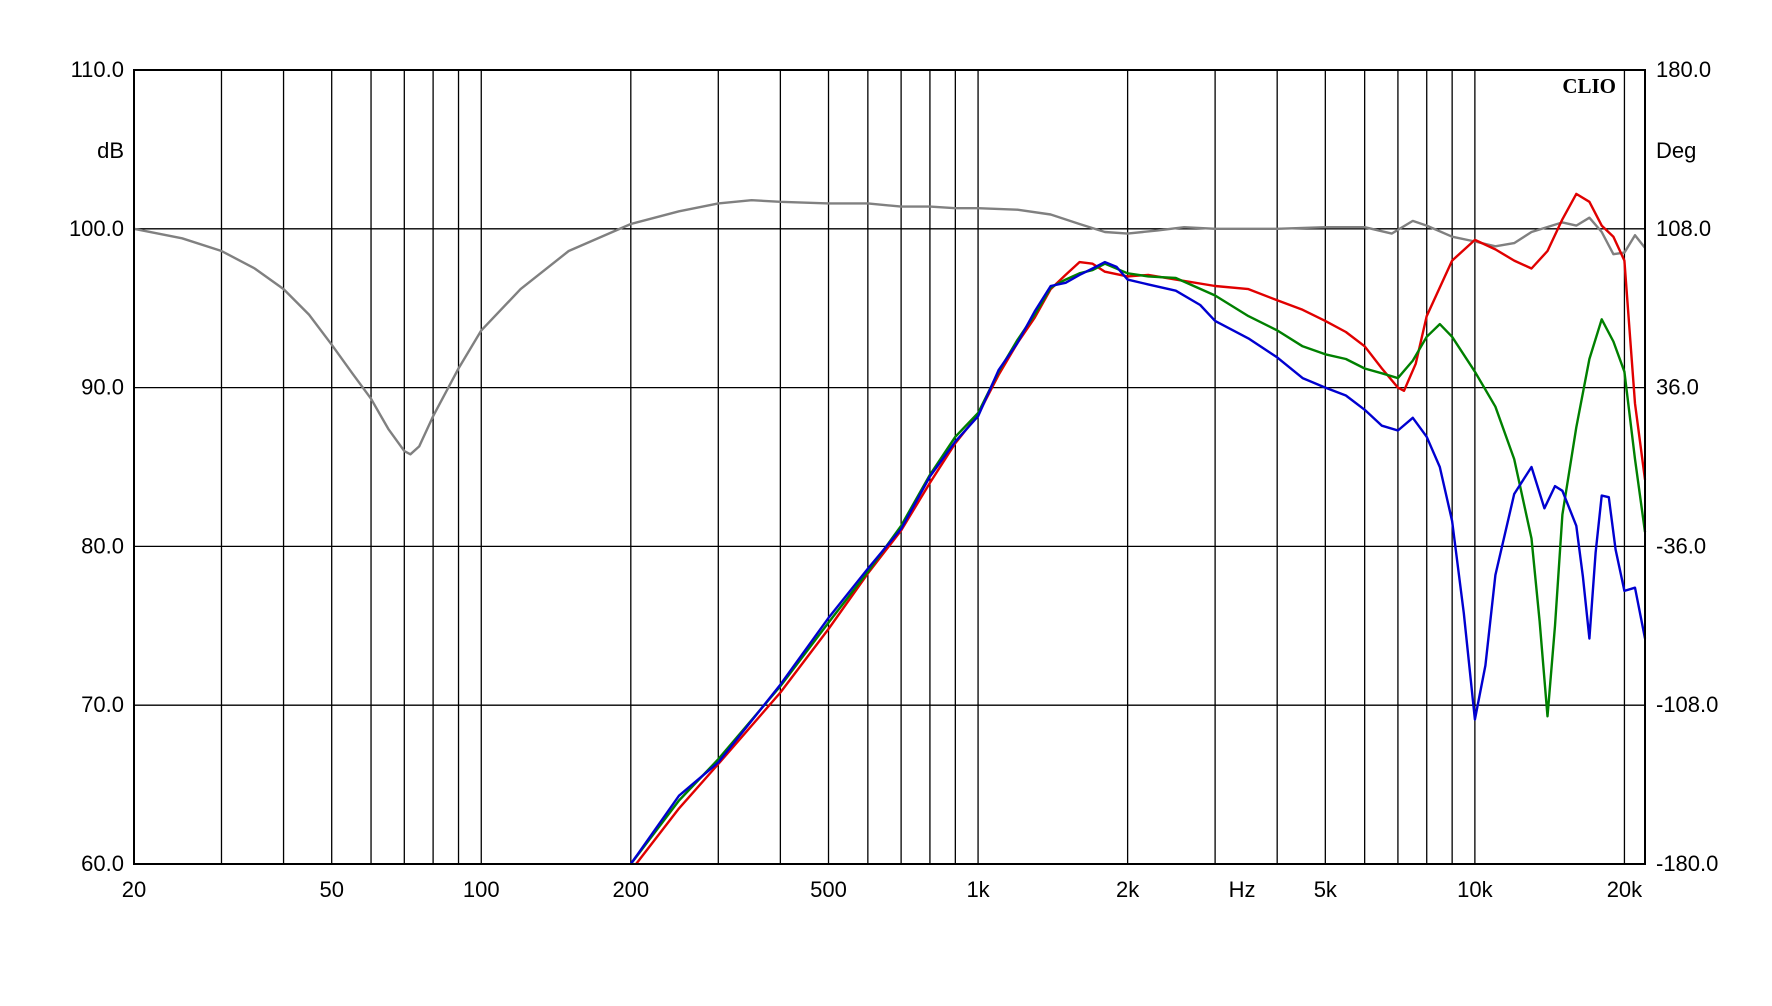  I want to click on x-tick-label: 50, so click(331, 889).